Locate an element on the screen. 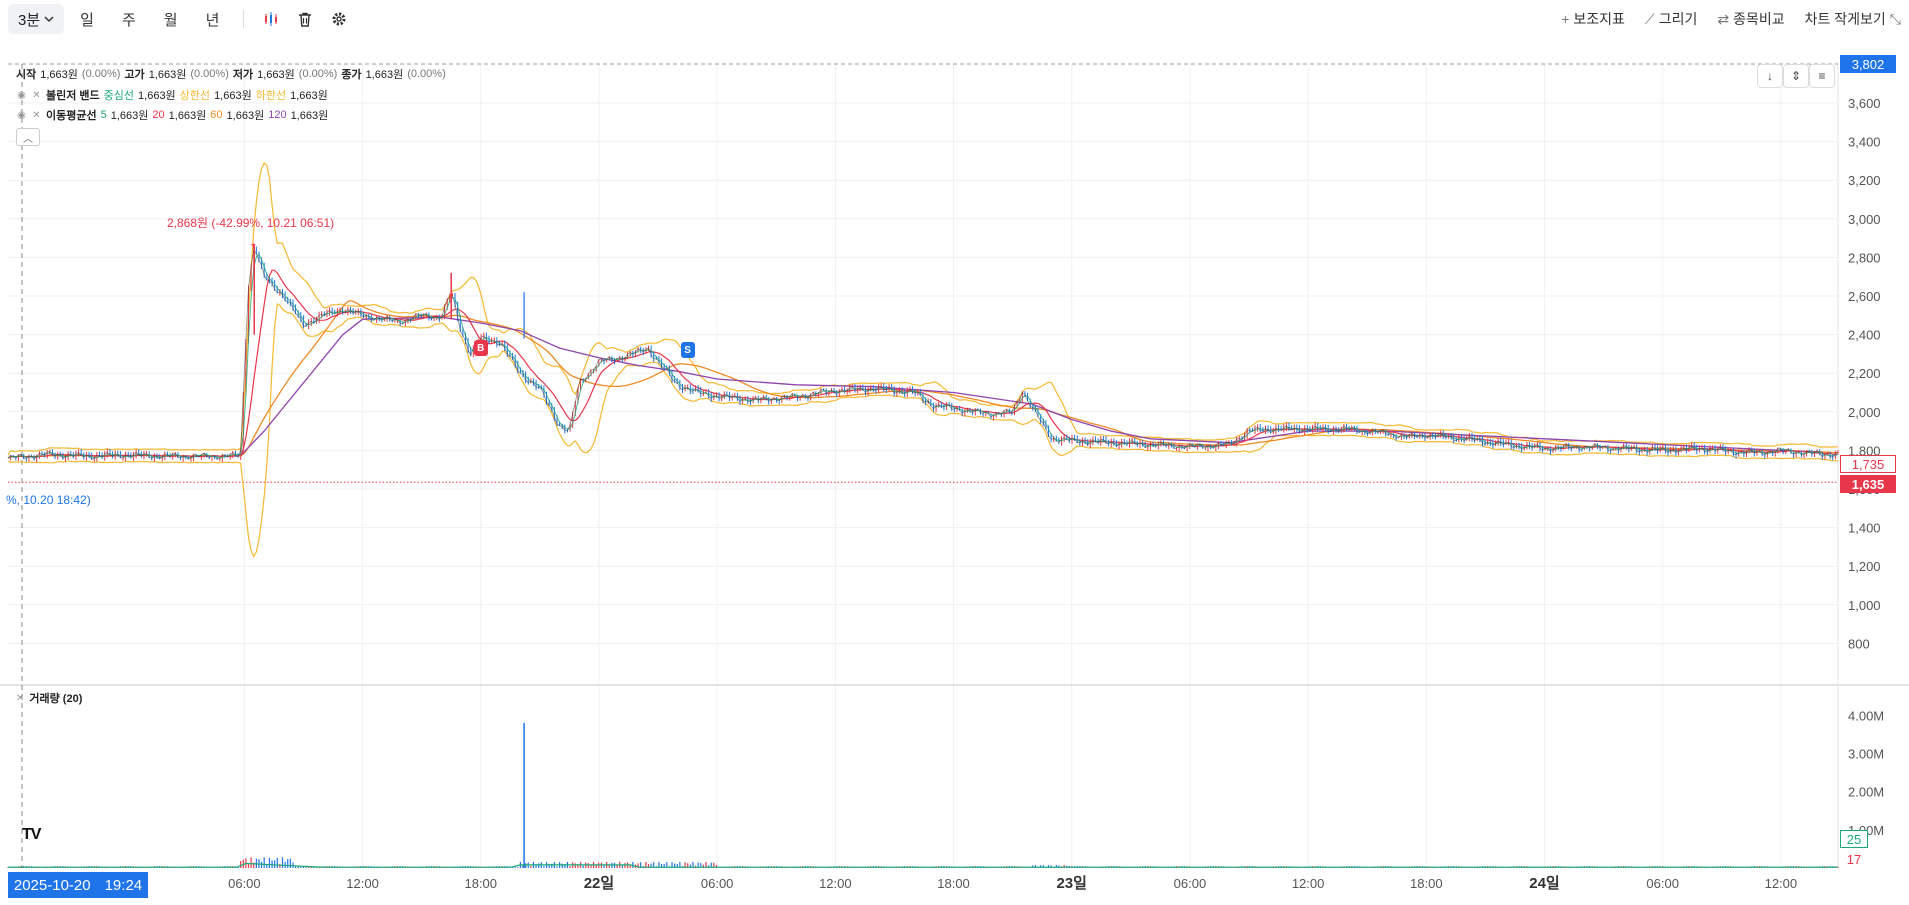  low-pct: (0.00%) is located at coordinates (318, 74).